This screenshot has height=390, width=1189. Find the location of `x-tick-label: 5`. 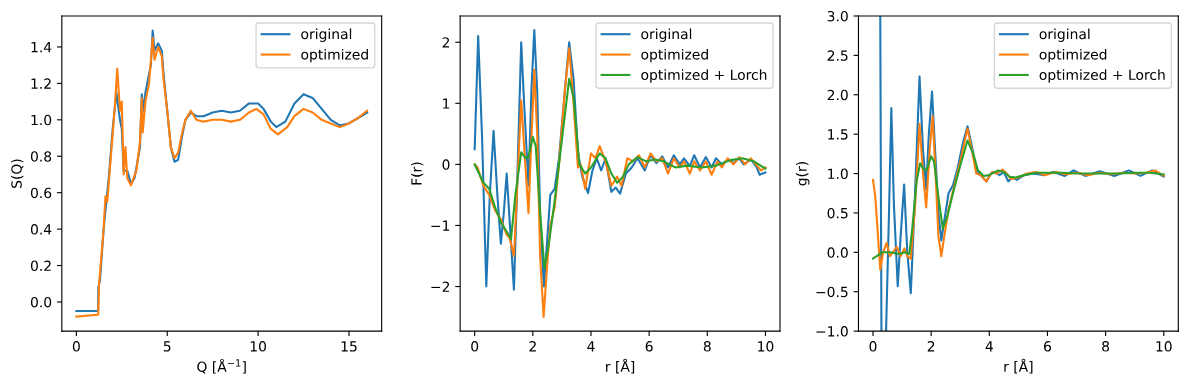

x-tick-label: 5 is located at coordinates (167, 346).